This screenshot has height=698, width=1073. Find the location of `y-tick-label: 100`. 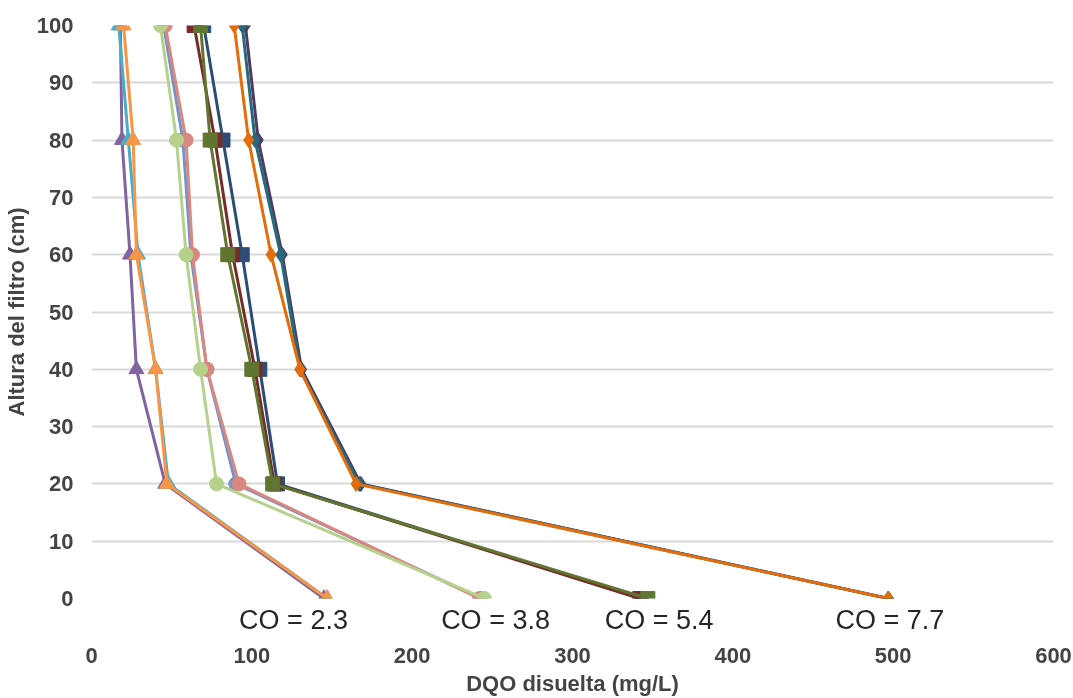

y-tick-label: 100 is located at coordinates (55, 25).